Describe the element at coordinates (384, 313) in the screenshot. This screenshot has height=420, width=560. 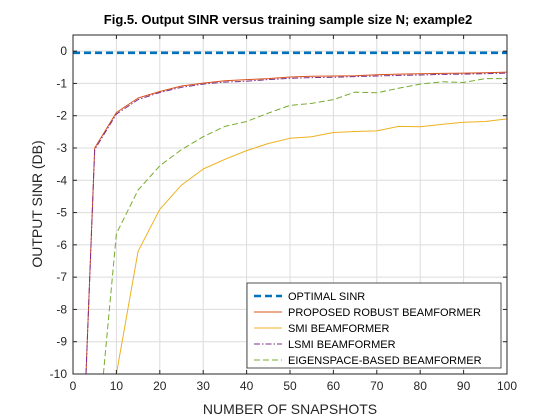
I see `legend-label: PROPOSED ROBUST BEAMFORMER` at that location.